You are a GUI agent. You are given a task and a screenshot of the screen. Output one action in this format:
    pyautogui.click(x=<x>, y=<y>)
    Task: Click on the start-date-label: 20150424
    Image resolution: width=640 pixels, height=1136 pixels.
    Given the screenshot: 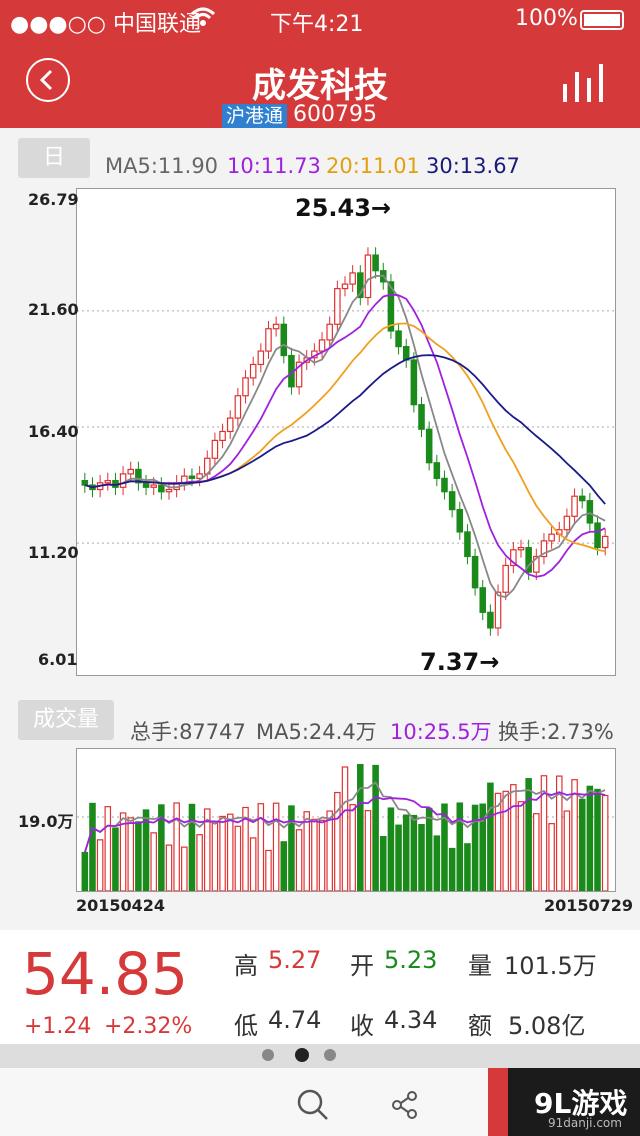 What is the action you would take?
    pyautogui.click(x=121, y=905)
    